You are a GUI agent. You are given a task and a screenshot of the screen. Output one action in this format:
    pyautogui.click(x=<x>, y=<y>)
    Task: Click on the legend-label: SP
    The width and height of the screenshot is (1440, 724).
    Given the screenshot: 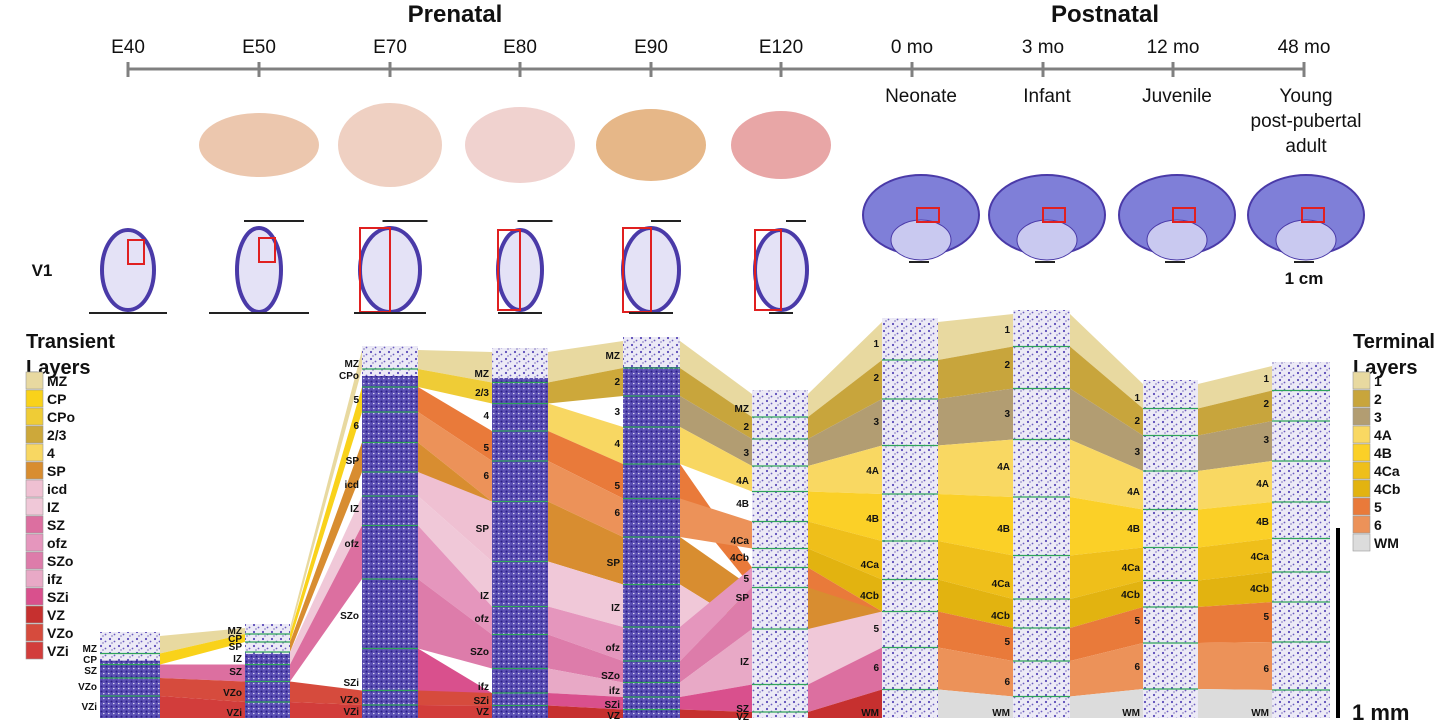 What is the action you would take?
    pyautogui.click(x=56, y=471)
    